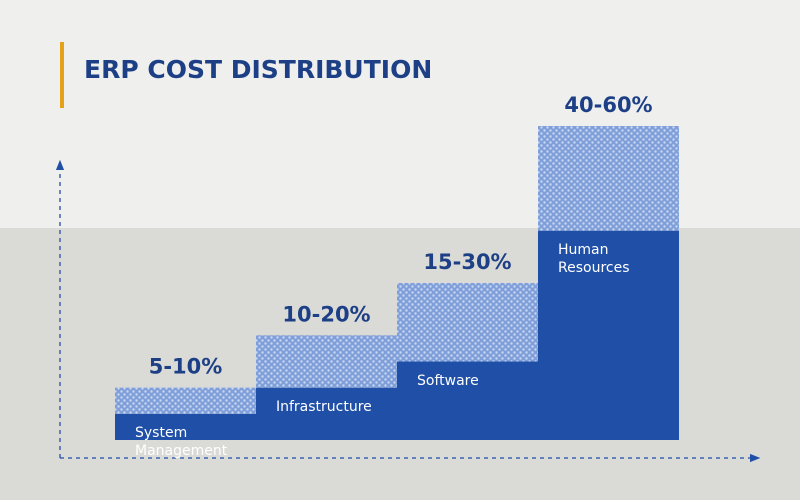 This screenshot has width=800, height=500. I want to click on value-label: 40-60%, so click(608, 105).